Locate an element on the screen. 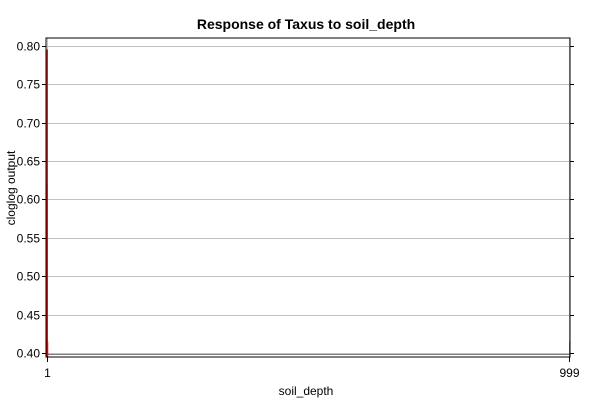 The width and height of the screenshot is (600, 400). y-tick-label: 0.55 is located at coordinates (29, 239).